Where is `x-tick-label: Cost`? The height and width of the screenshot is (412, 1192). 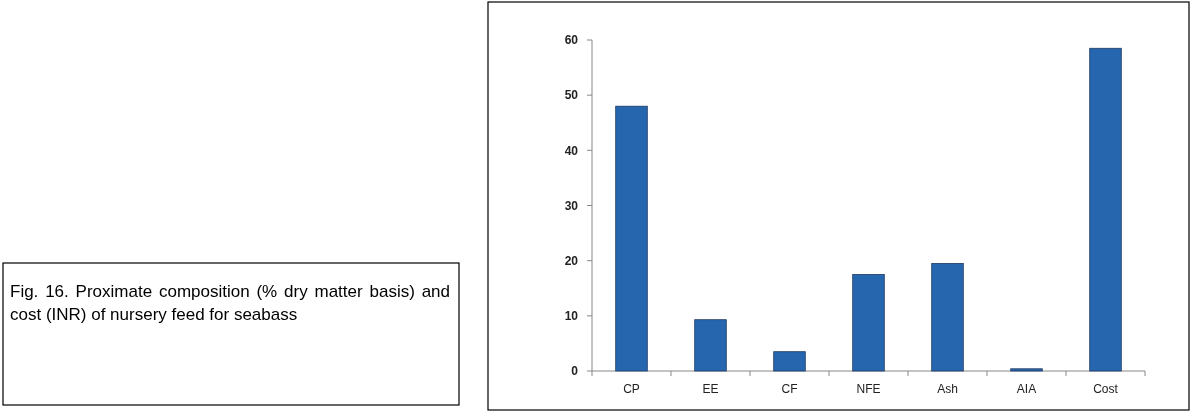 x-tick-label: Cost is located at coordinates (1106, 389).